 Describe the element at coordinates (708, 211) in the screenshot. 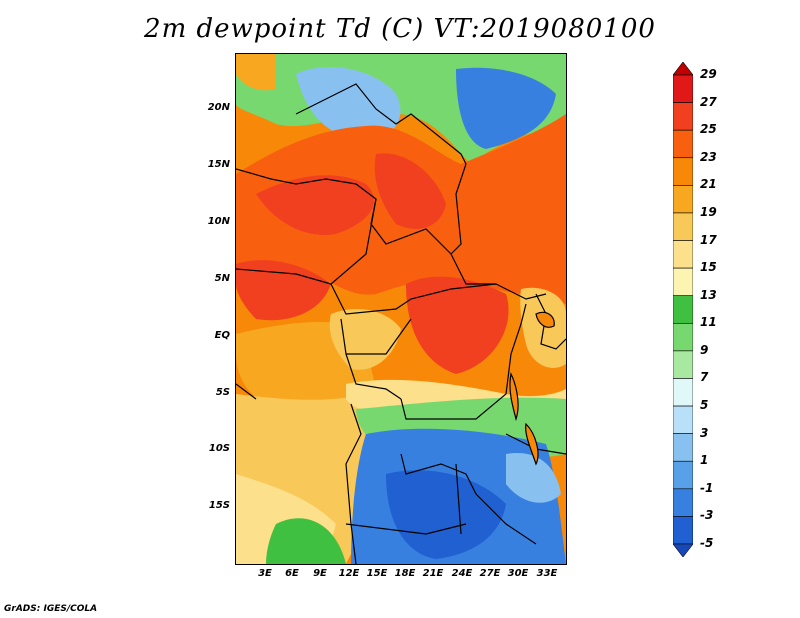

I see `colorbar-label: 19` at that location.